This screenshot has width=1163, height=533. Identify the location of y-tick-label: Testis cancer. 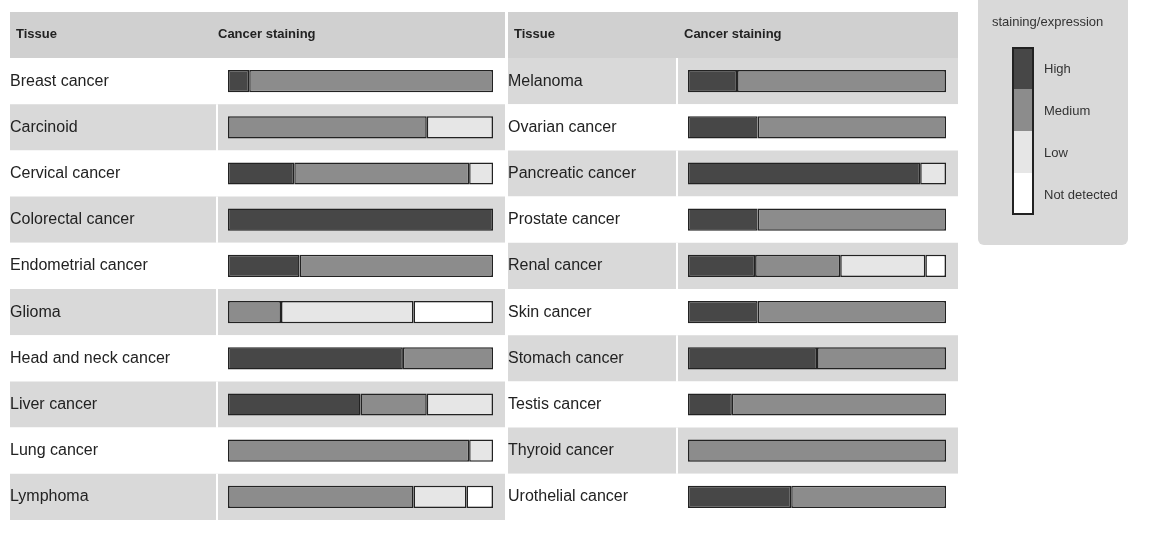
(555, 403).